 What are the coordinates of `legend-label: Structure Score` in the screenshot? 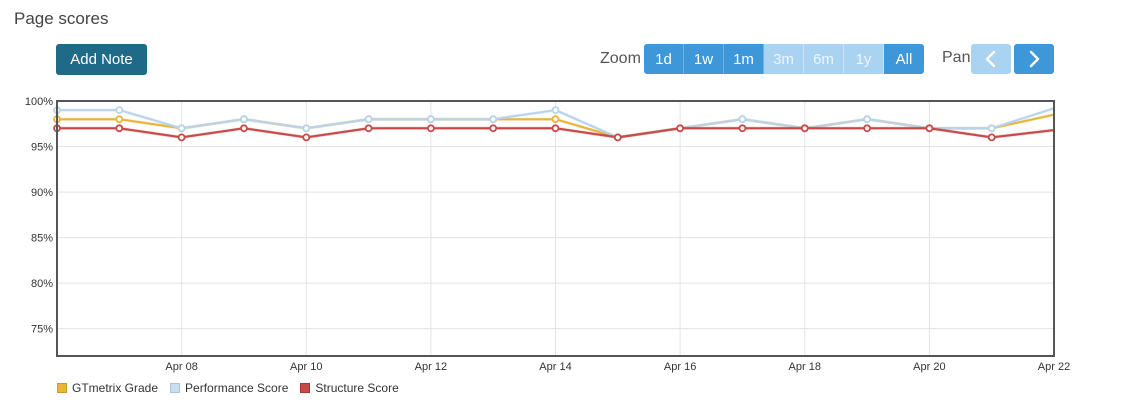 It's located at (357, 388).